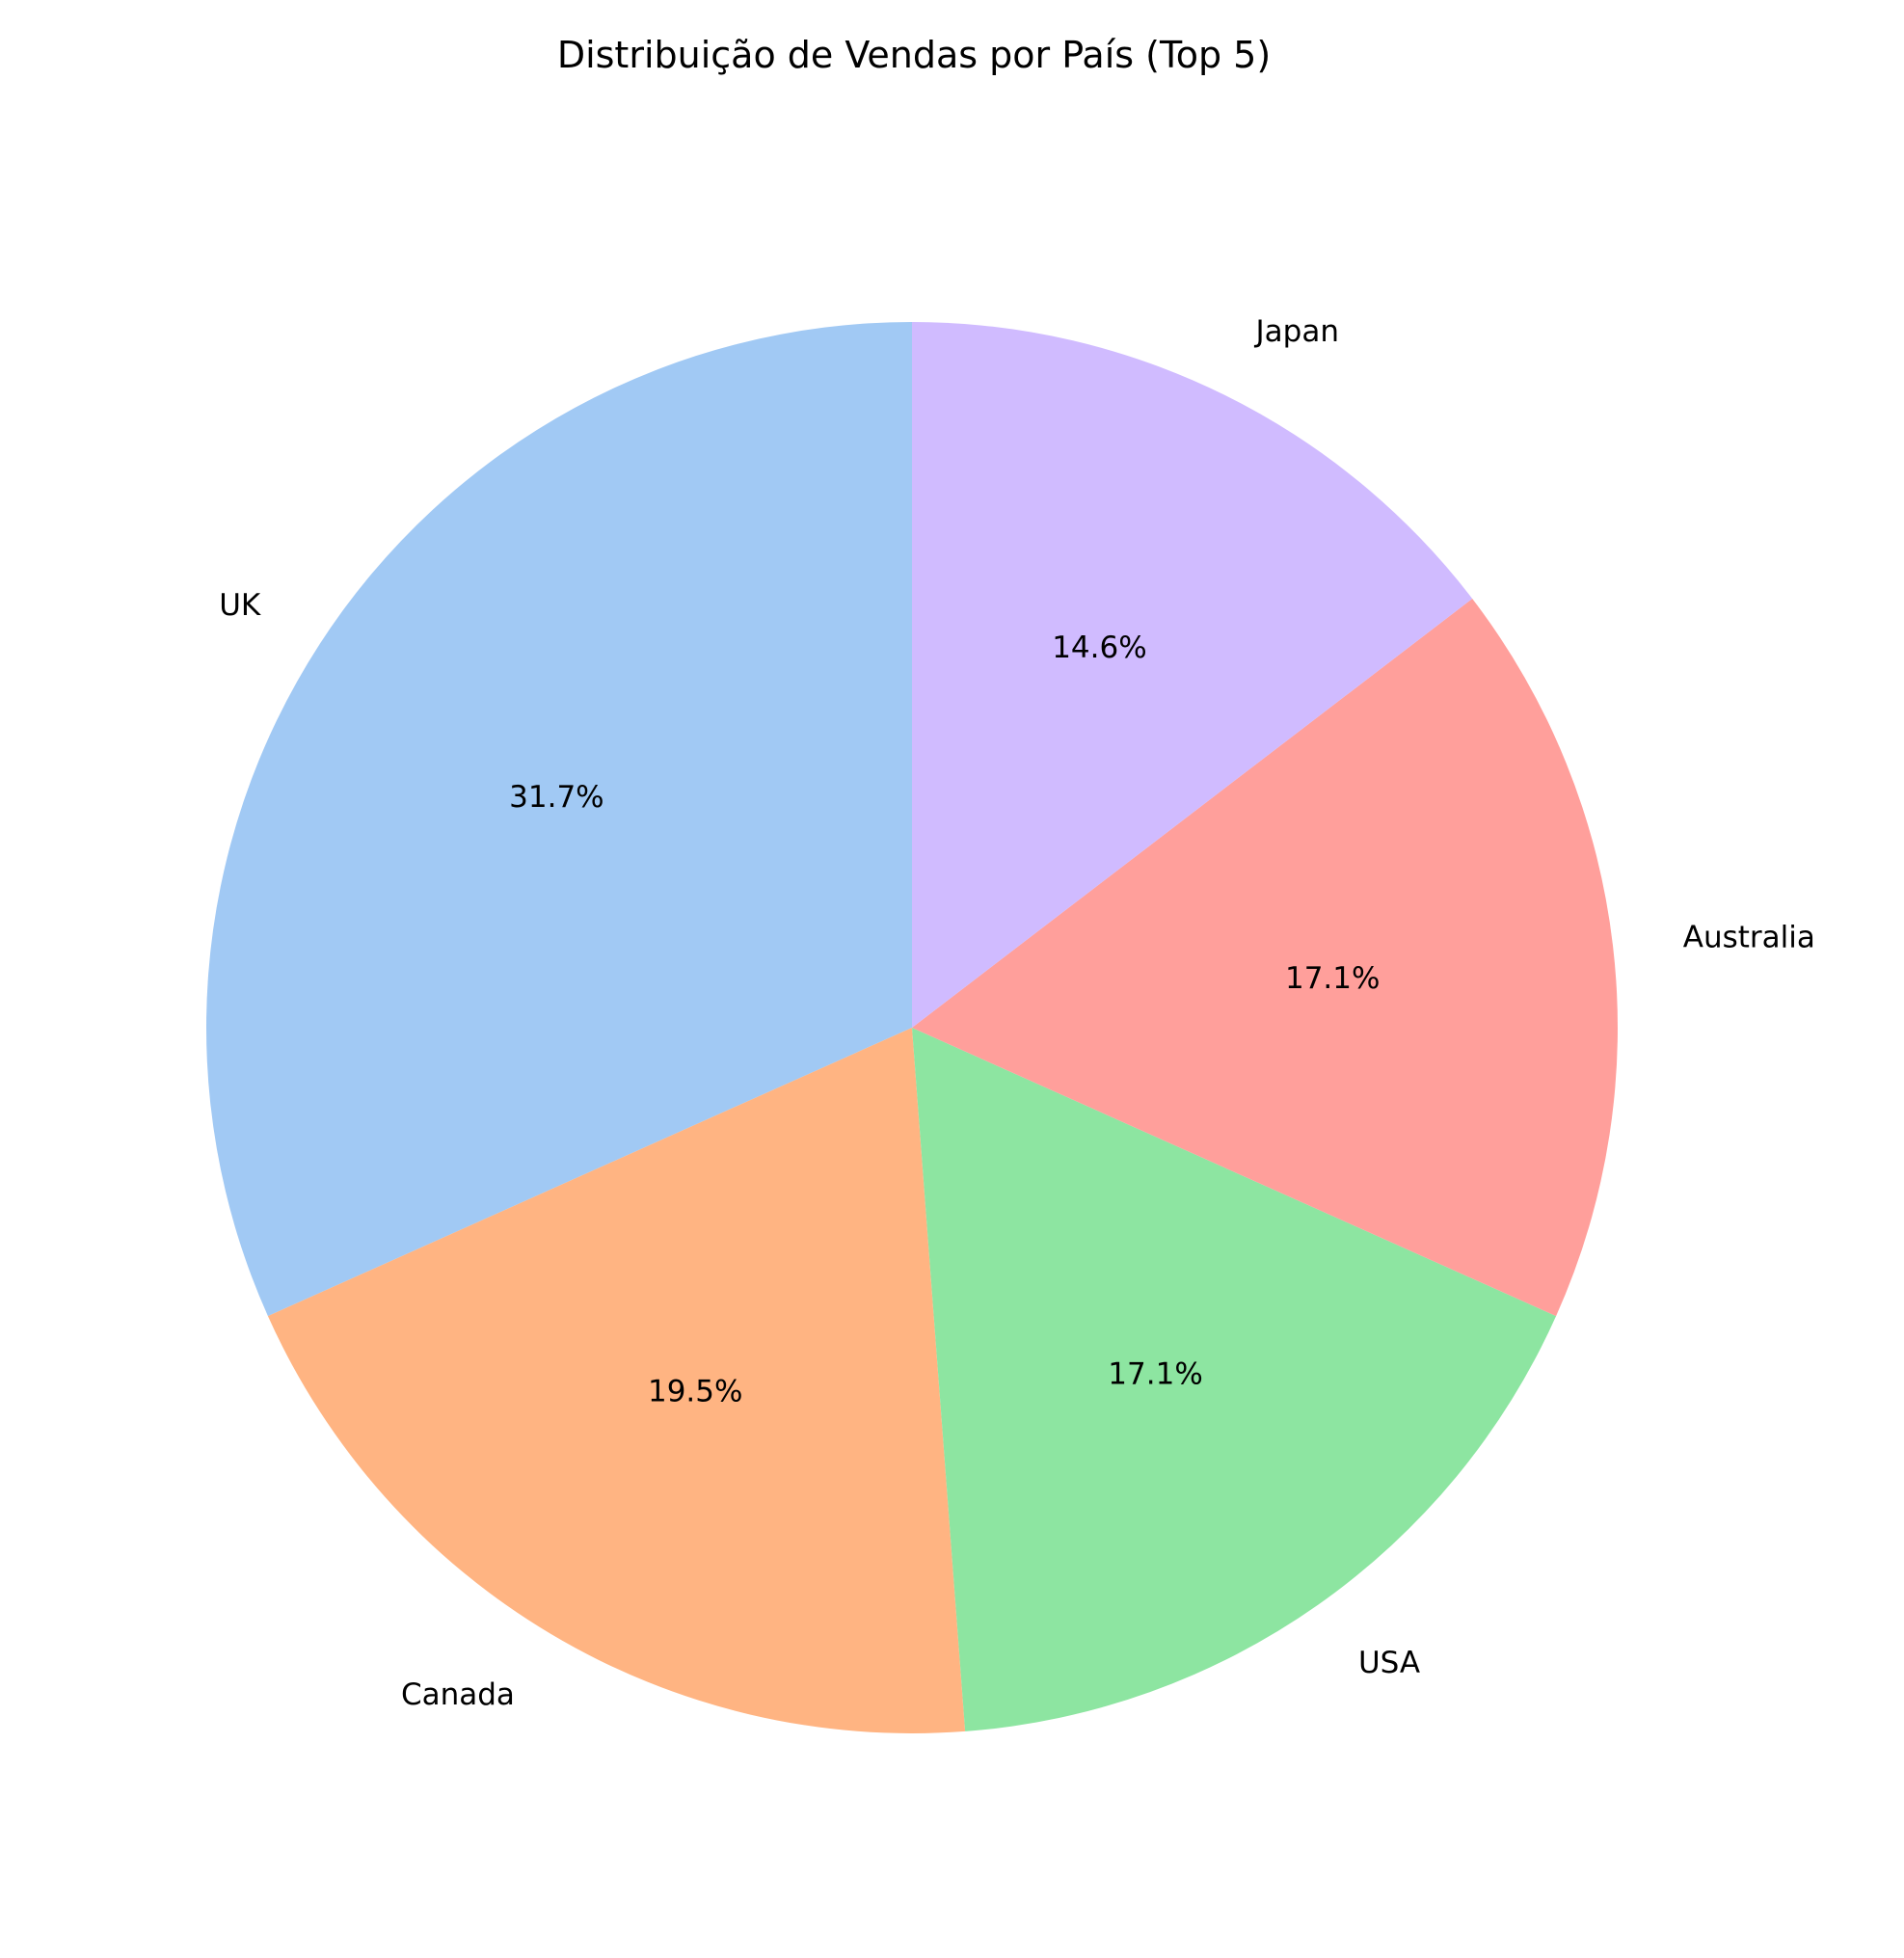  What do you see at coordinates (617, 1380) in the screenshot?
I see `pie-slice-canada` at bounding box center [617, 1380].